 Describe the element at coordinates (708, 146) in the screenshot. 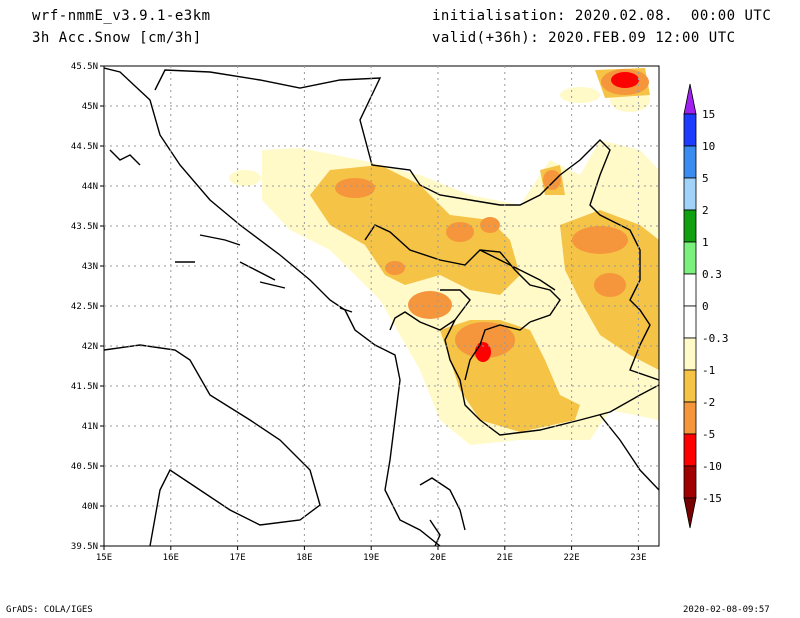

I see `colorbar-level-label: 10` at that location.